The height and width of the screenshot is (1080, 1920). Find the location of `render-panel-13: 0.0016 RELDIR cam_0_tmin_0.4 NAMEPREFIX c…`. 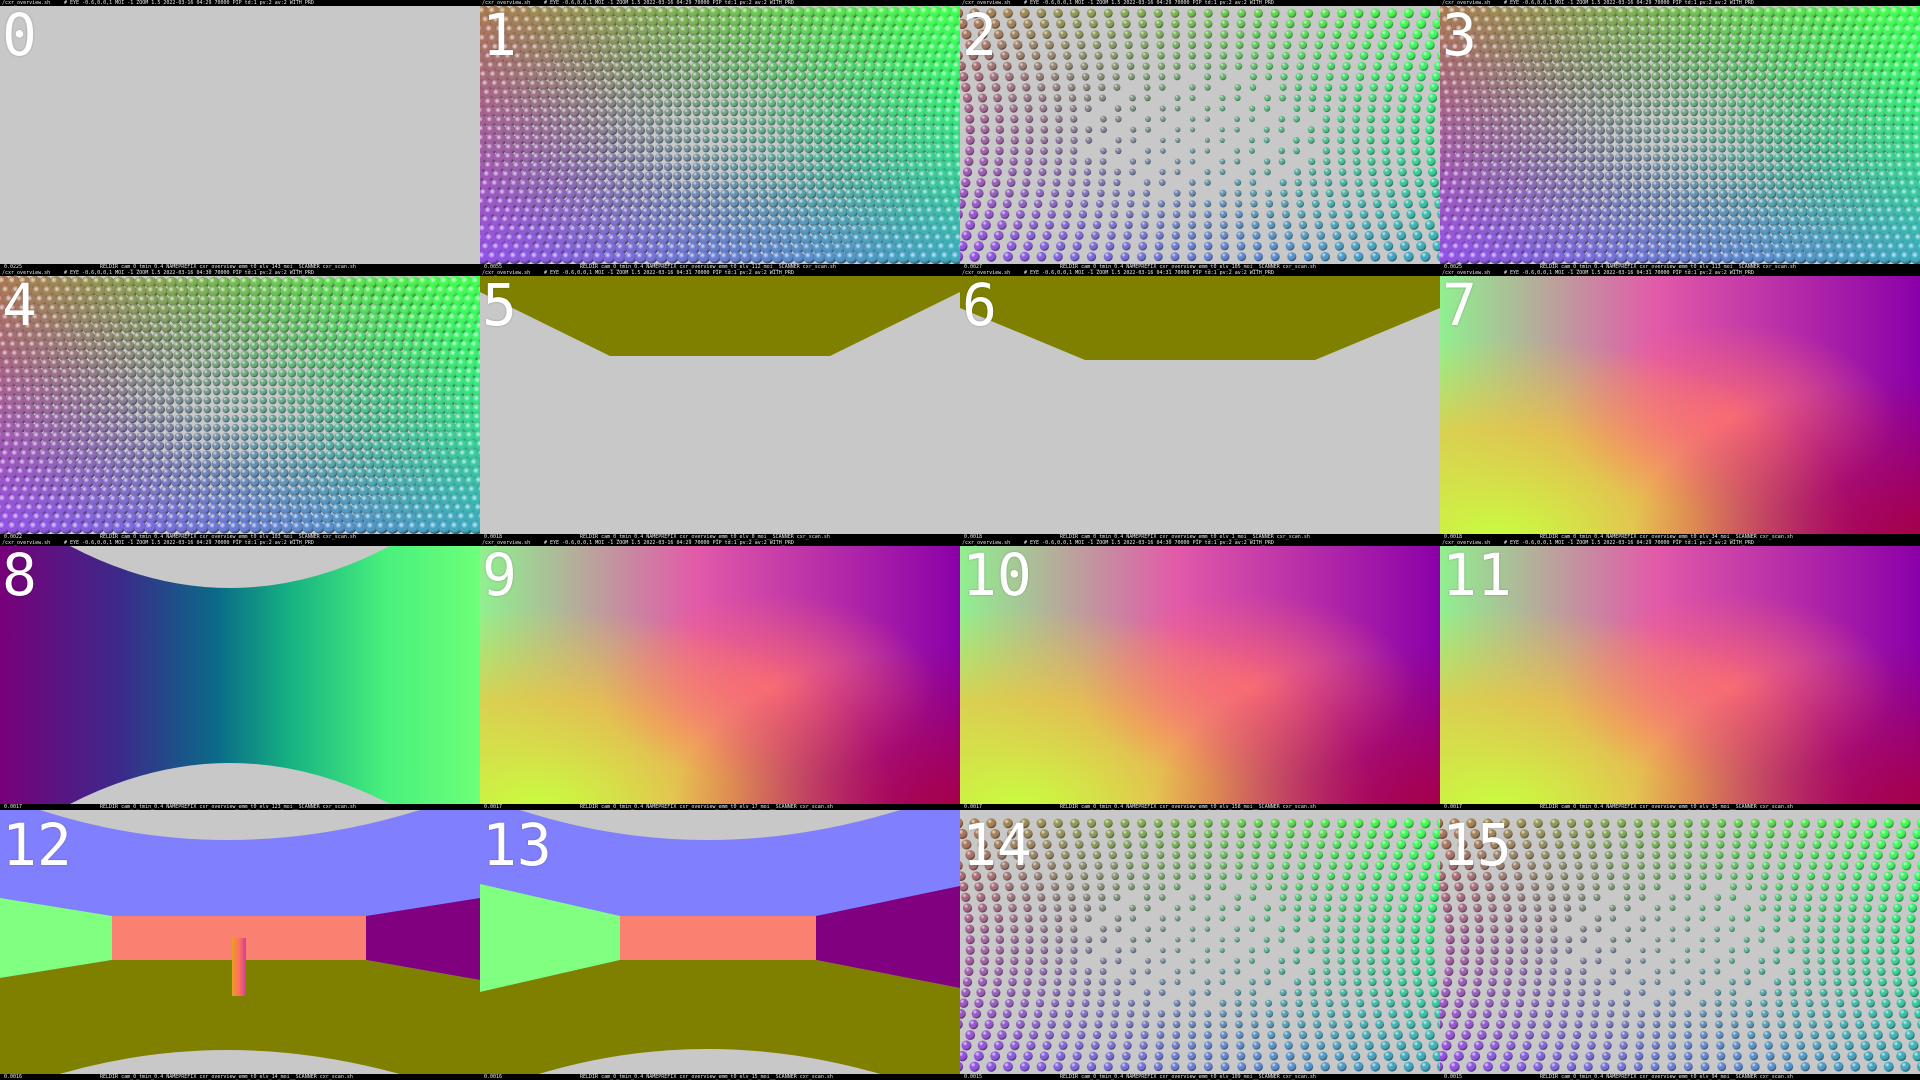

render-panel-13: 0.0016 RELDIR cam_0_tmin_0.4 NAMEPREFIX c… is located at coordinates (720, 945).